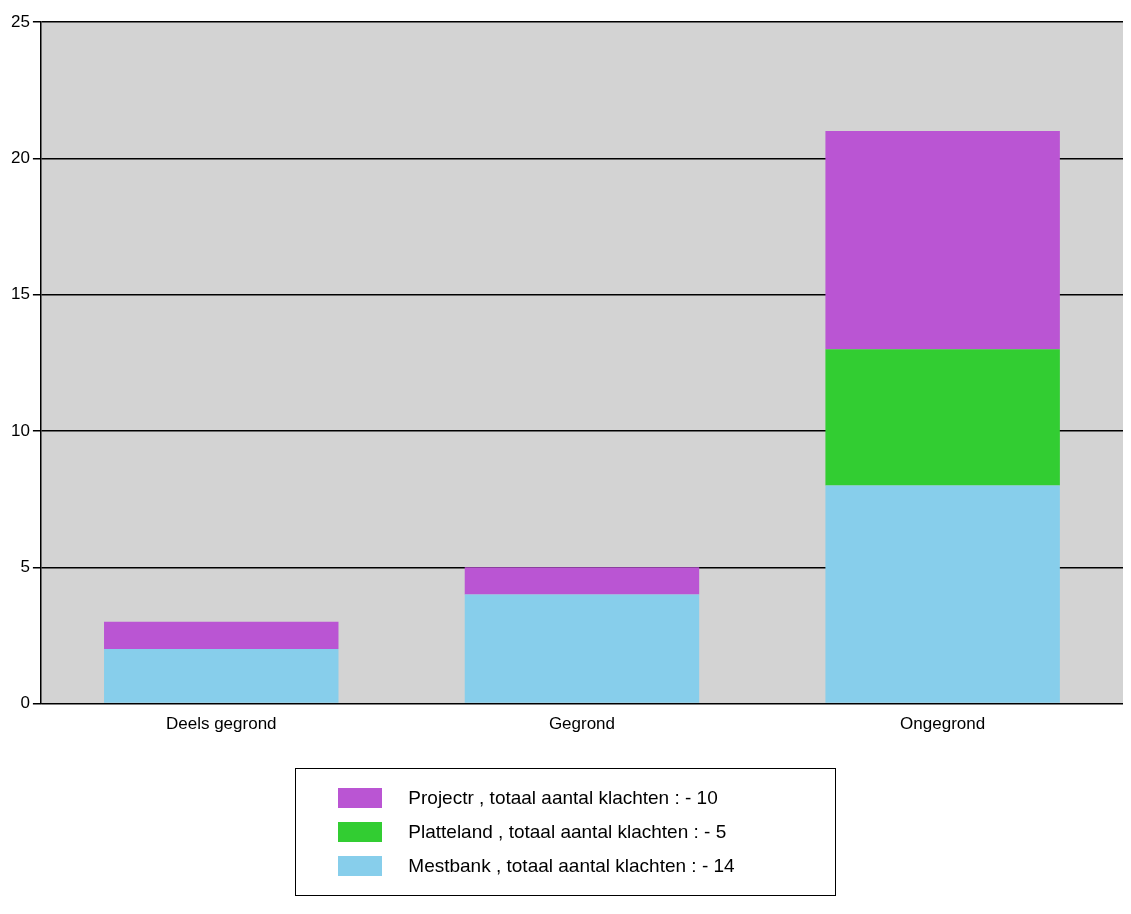 This screenshot has height=914, width=1131. Describe the element at coordinates (25, 703) in the screenshot. I see `y-tick-label: 0` at that location.